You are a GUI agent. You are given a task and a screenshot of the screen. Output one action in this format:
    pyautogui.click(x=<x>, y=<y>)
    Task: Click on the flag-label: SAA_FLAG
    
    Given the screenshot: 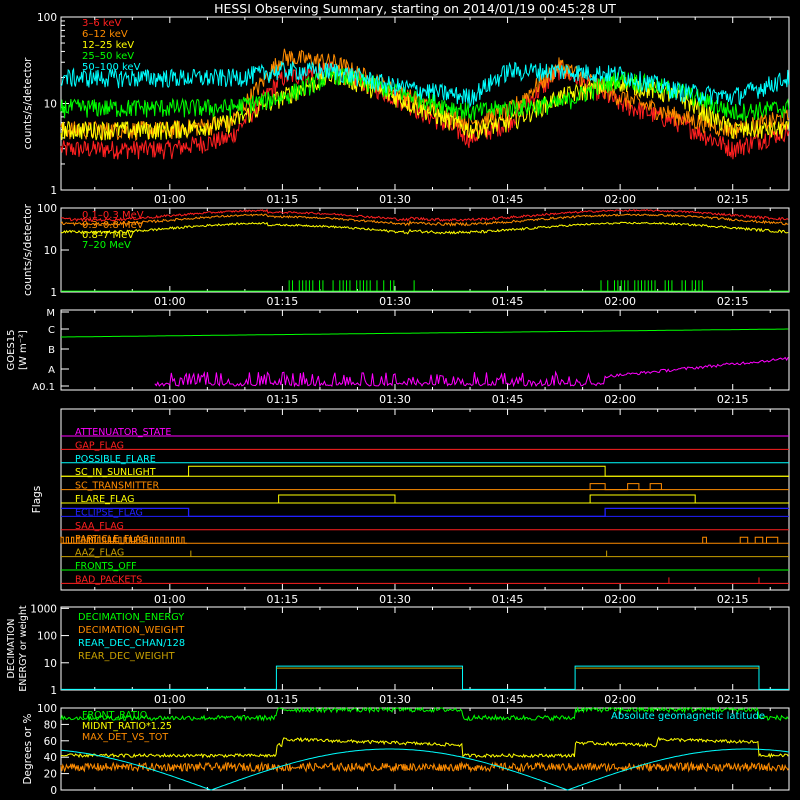 What is the action you would take?
    pyautogui.click(x=99, y=526)
    